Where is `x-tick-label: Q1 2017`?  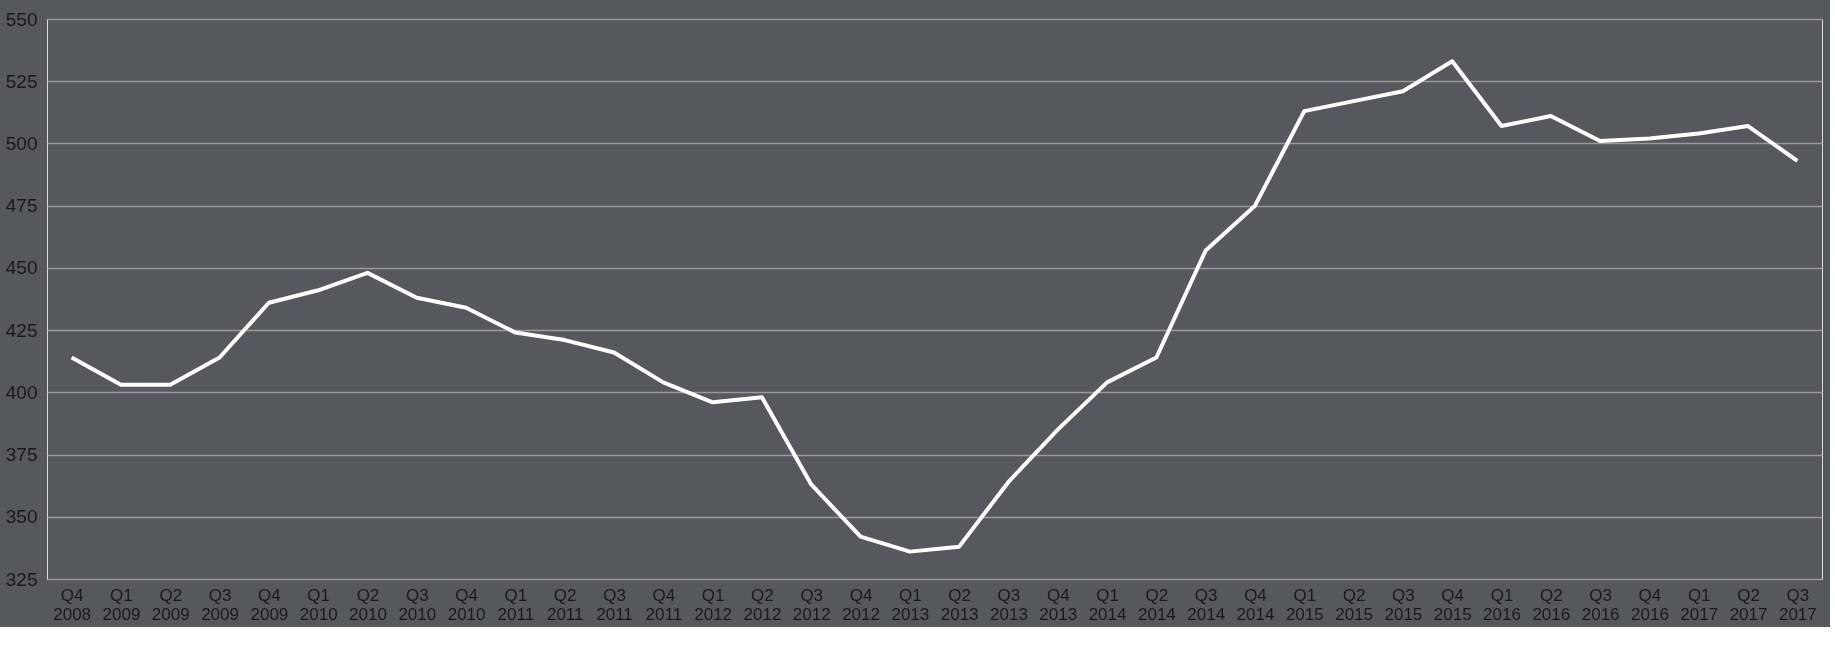
x-tick-label: Q1 2017 is located at coordinates (1699, 604).